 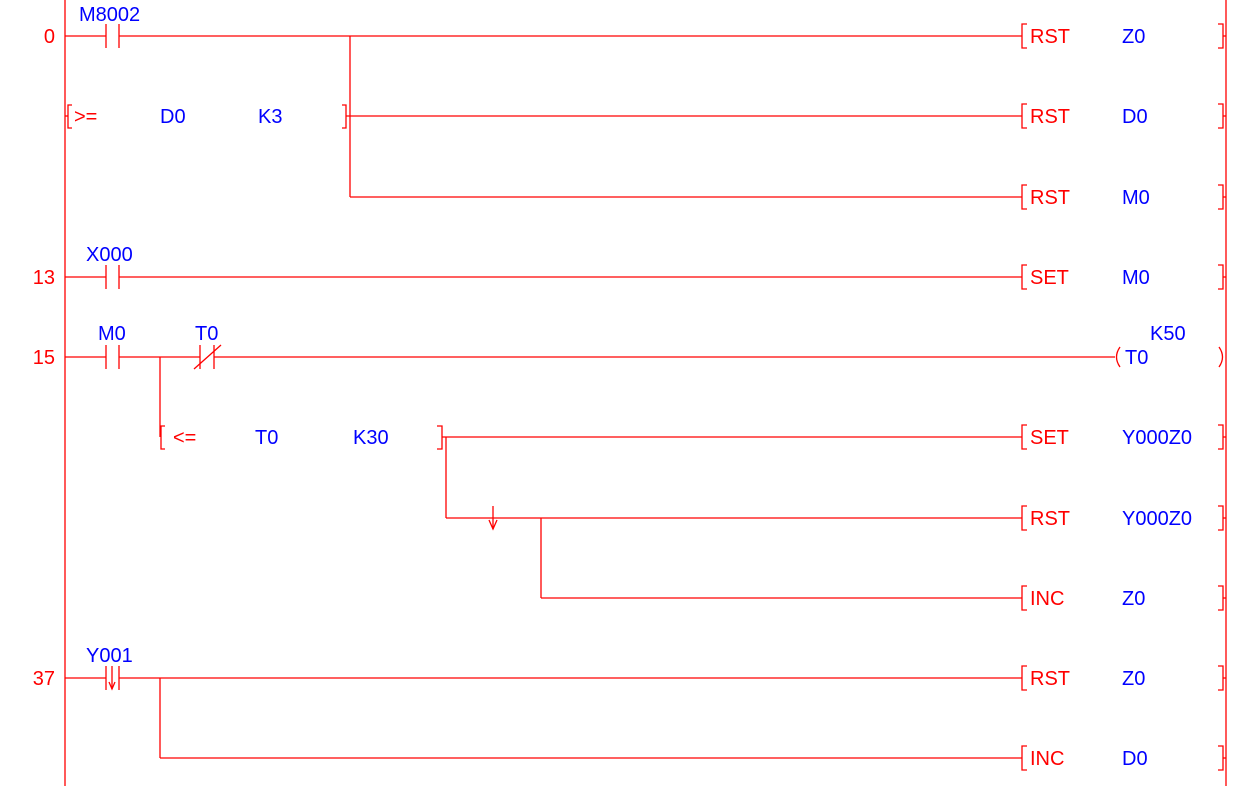 I want to click on output-block: SET M0, so click(x=1123, y=277).